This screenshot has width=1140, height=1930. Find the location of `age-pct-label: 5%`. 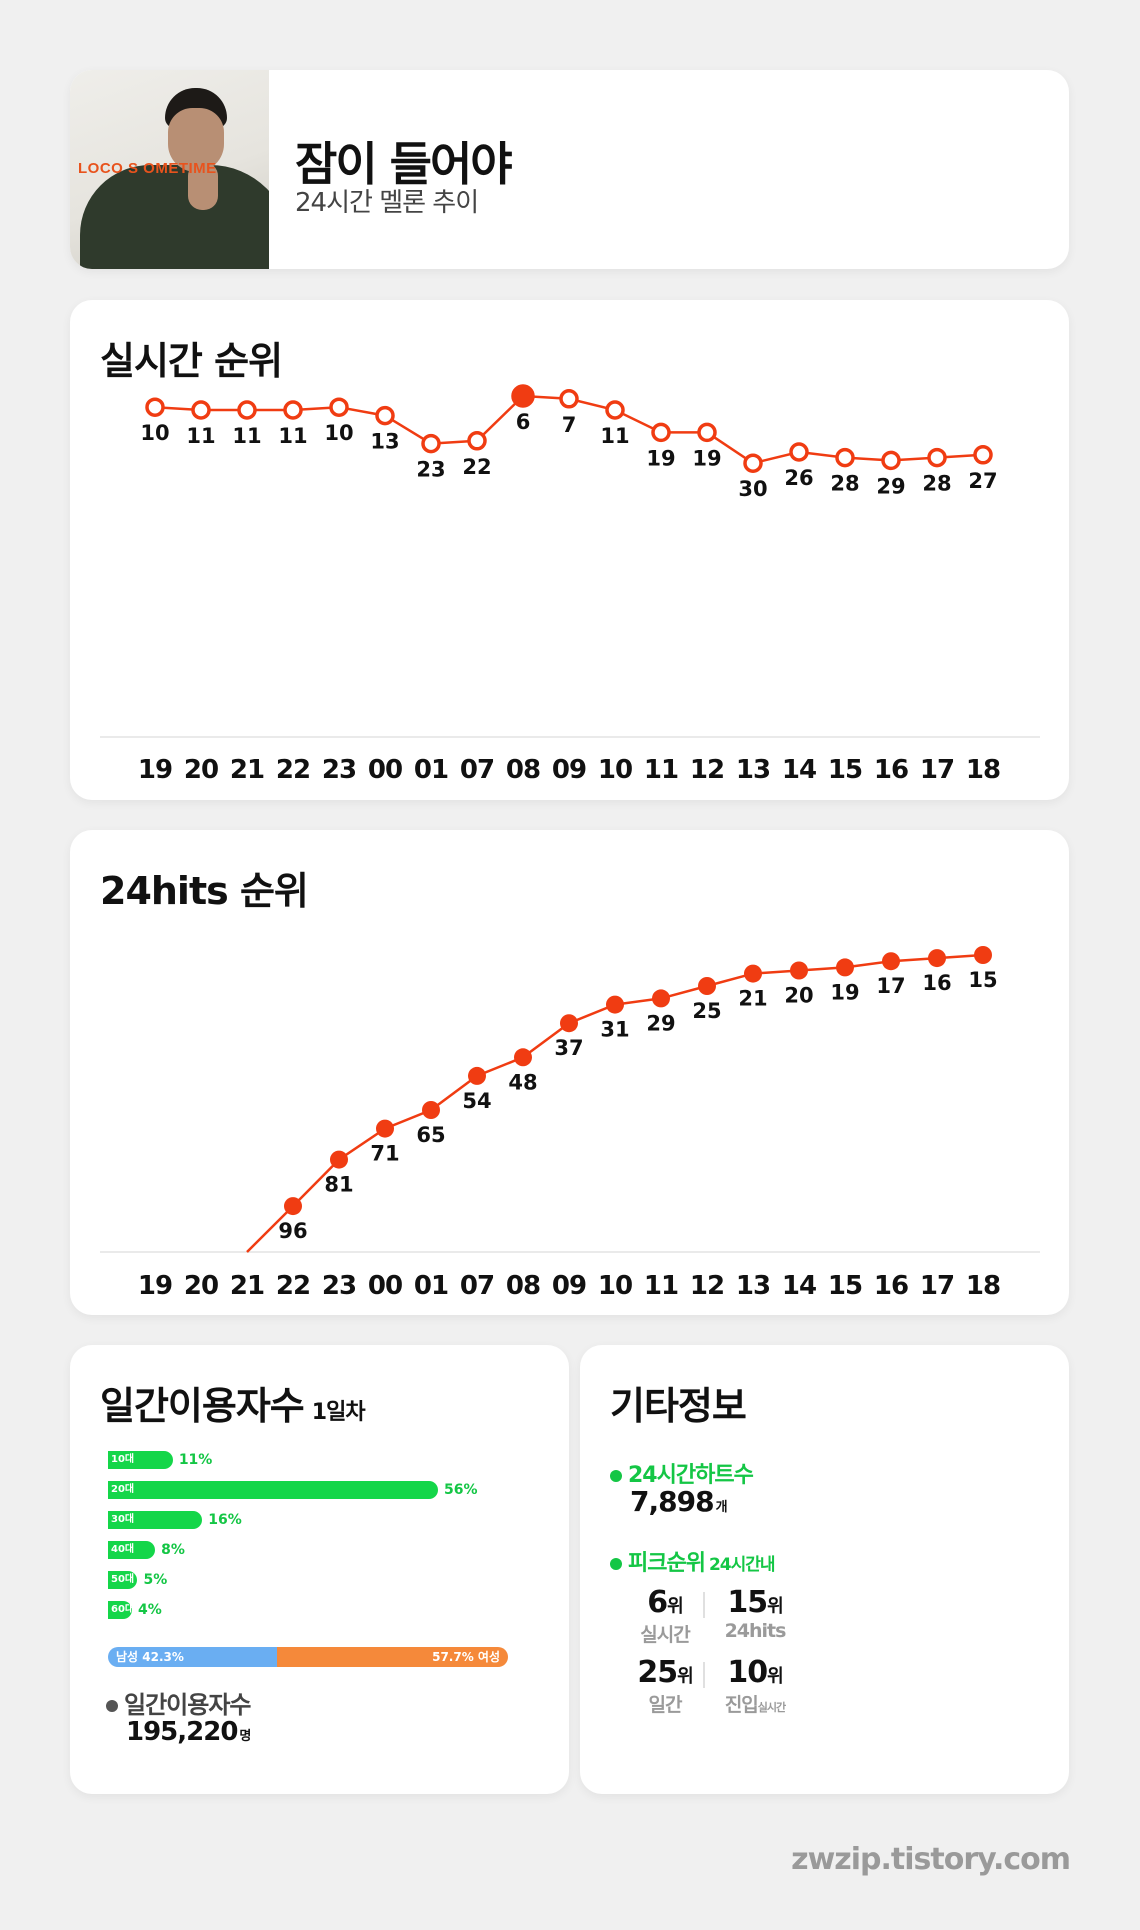

age-pct-label: 5% is located at coordinates (155, 1580).